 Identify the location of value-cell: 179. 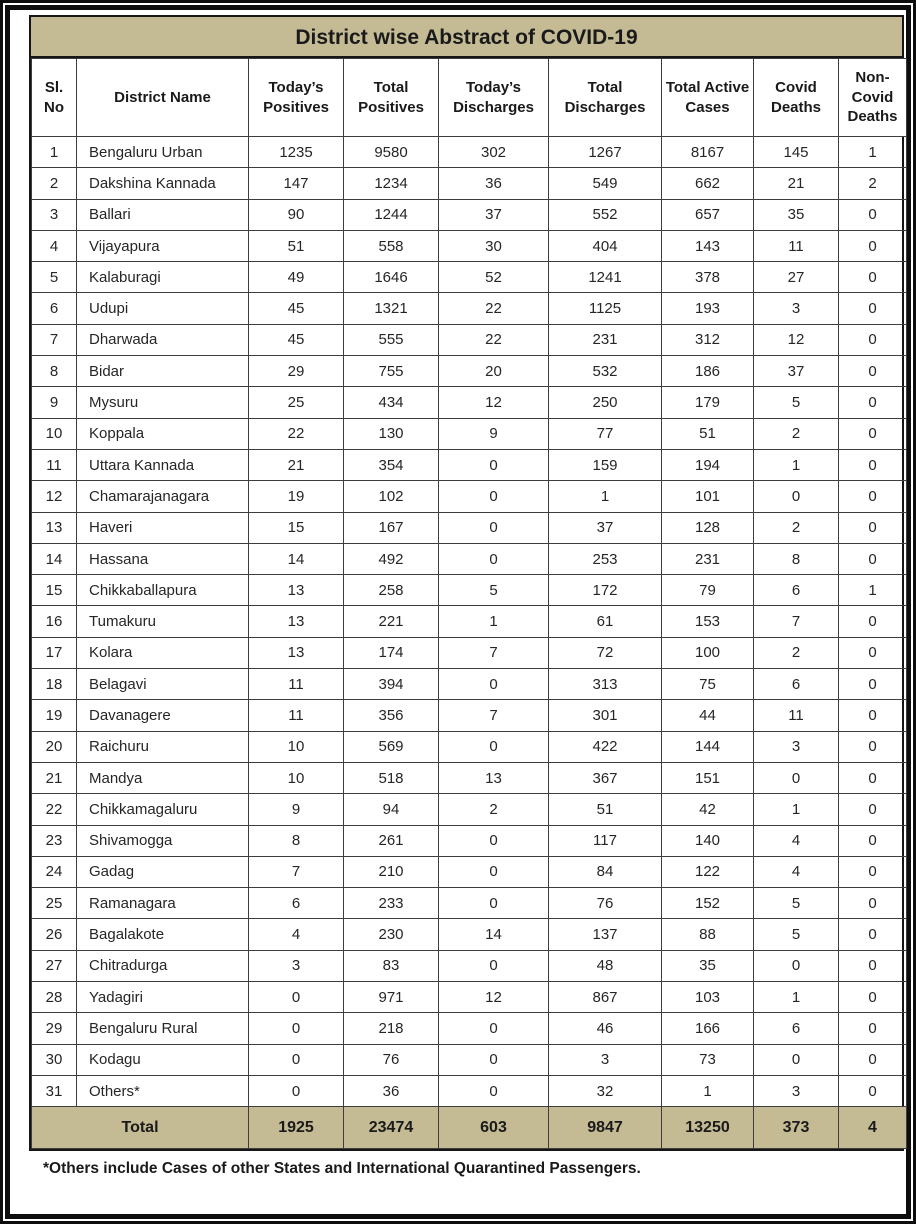
(707, 402).